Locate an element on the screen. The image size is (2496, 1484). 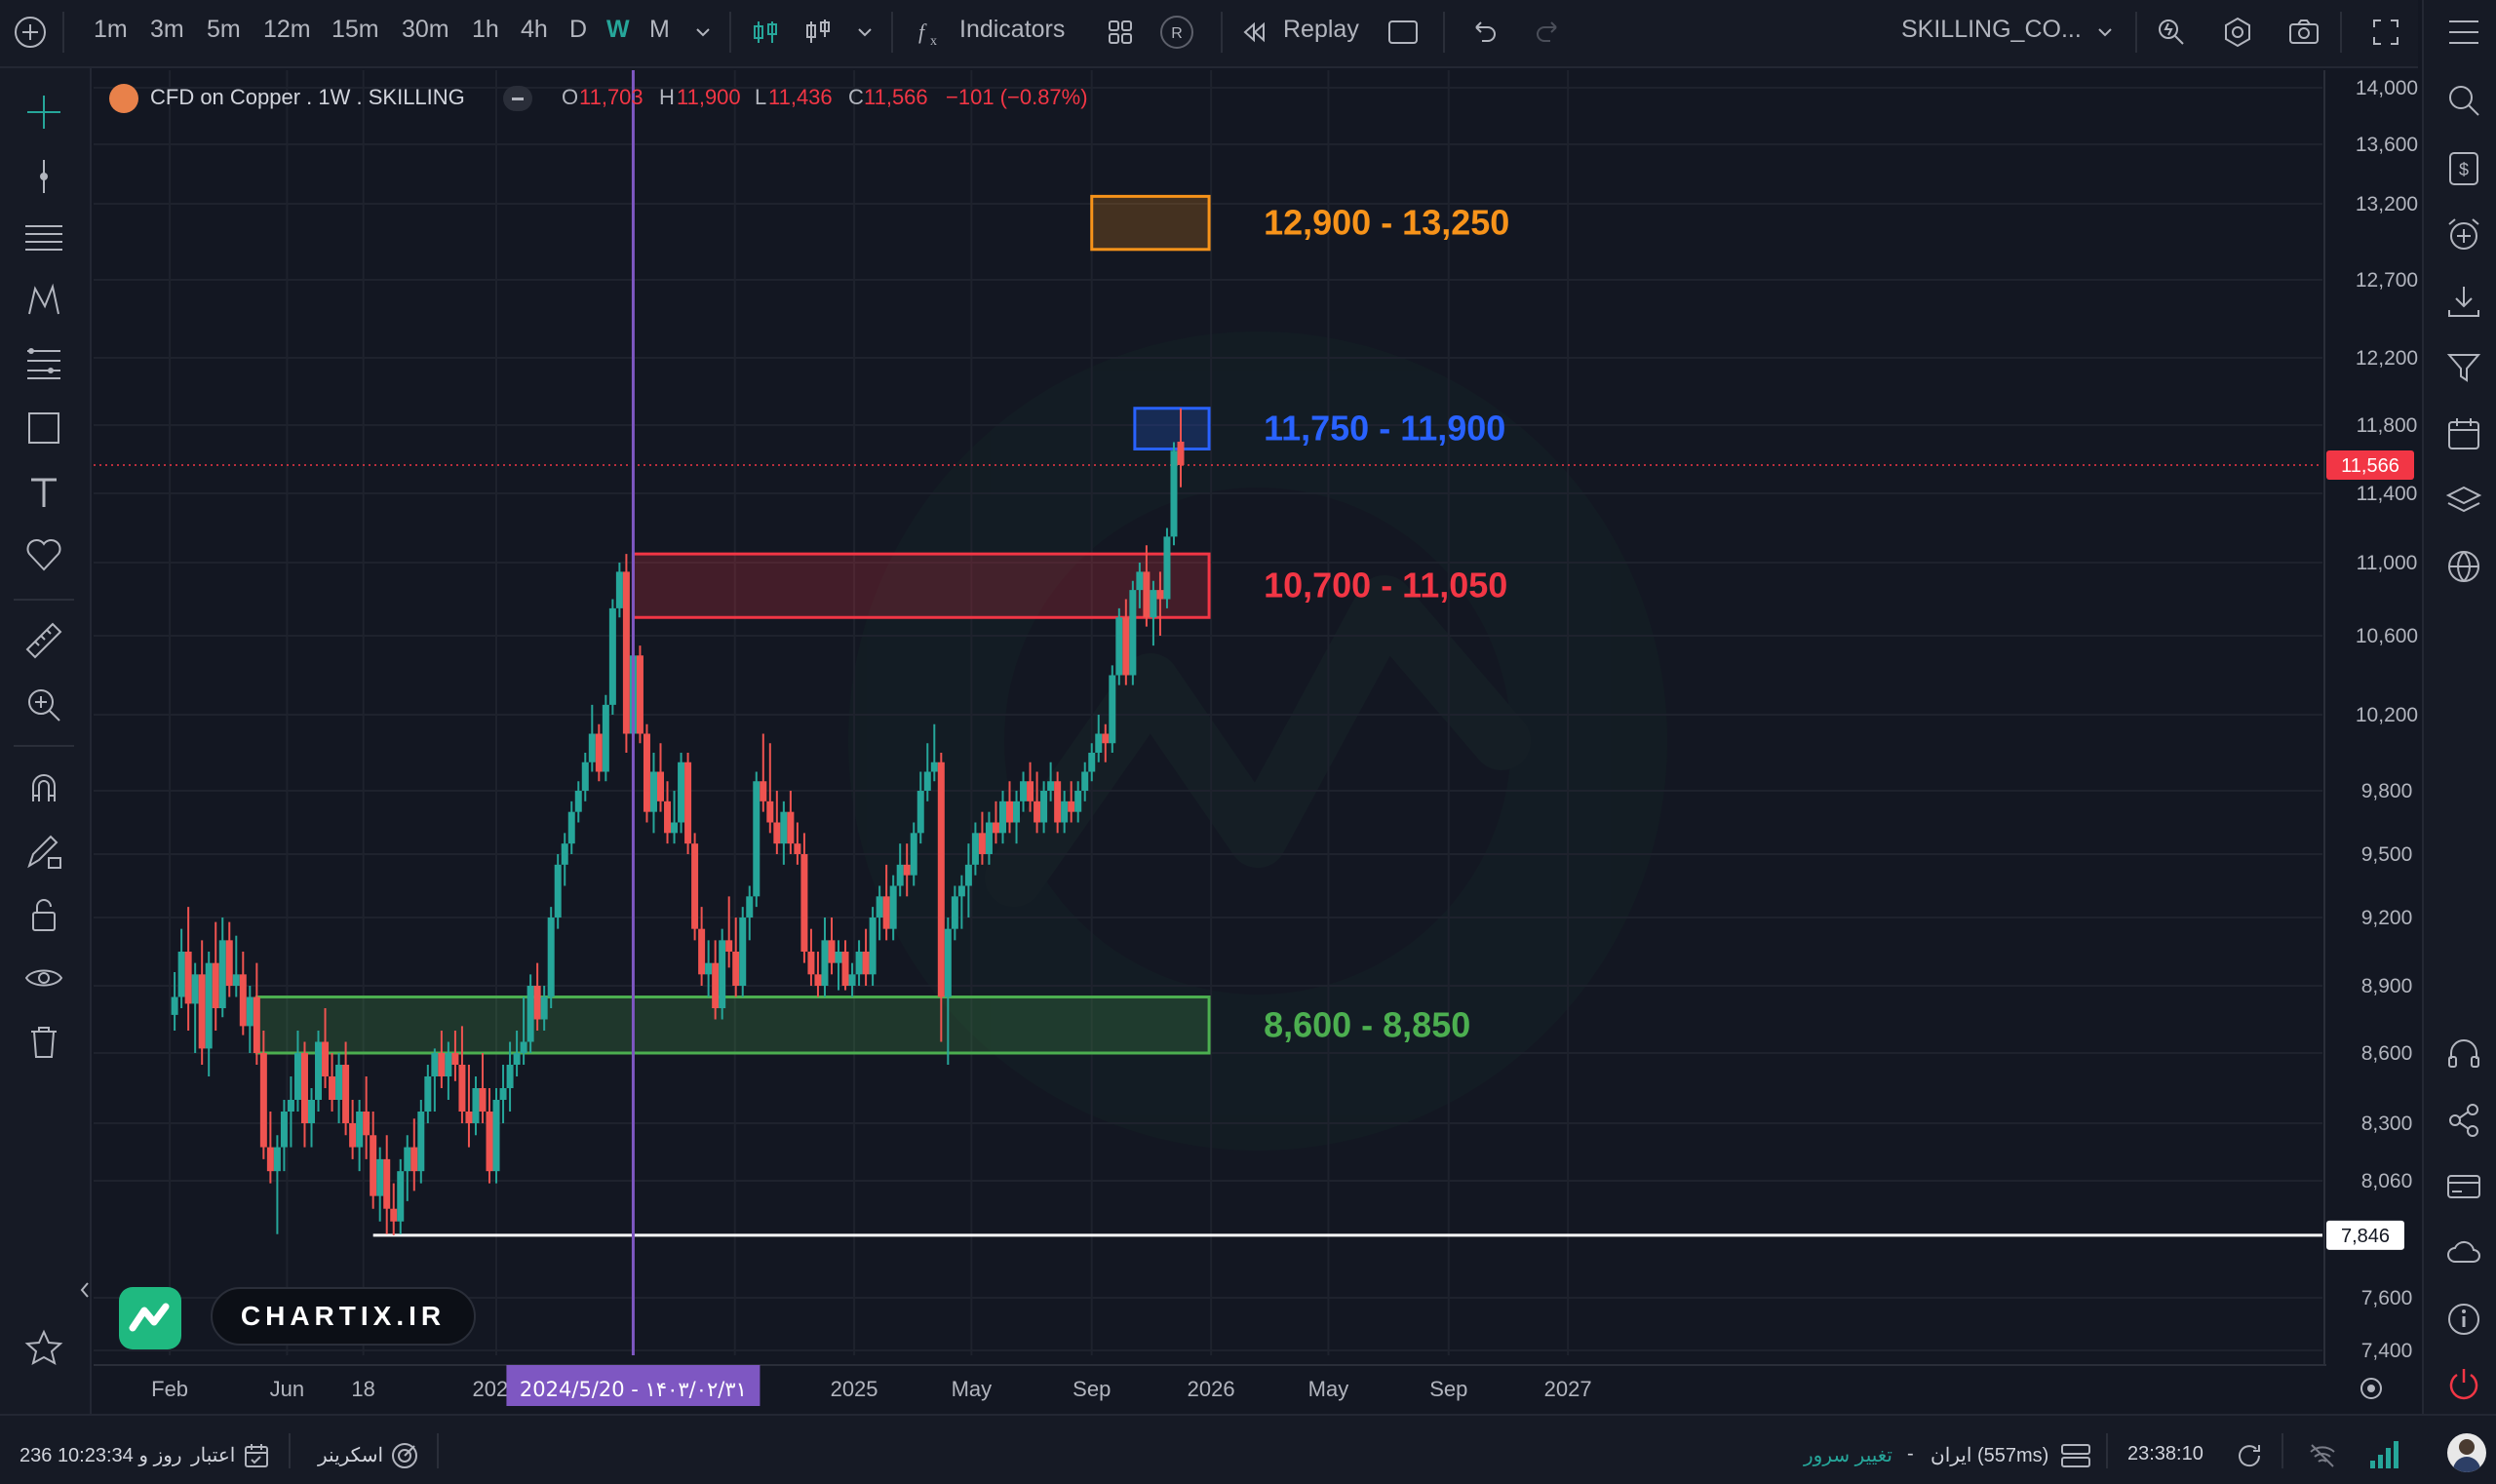
rectangle-tool-icon is located at coordinates (43, 428).